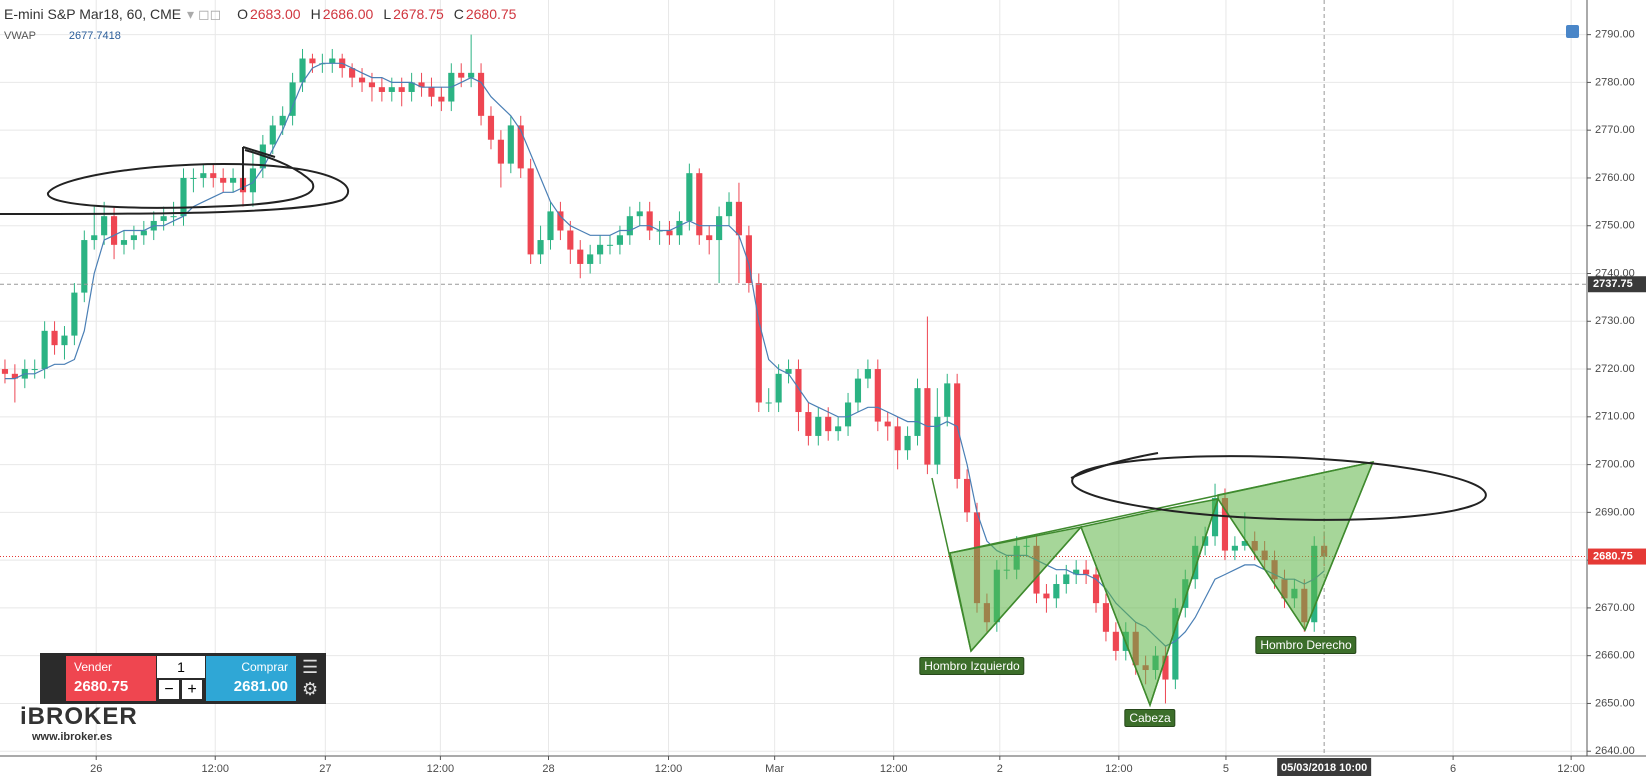 The image size is (1646, 779). What do you see at coordinates (325, 769) in the screenshot?
I see `x-tick-label: 27` at bounding box center [325, 769].